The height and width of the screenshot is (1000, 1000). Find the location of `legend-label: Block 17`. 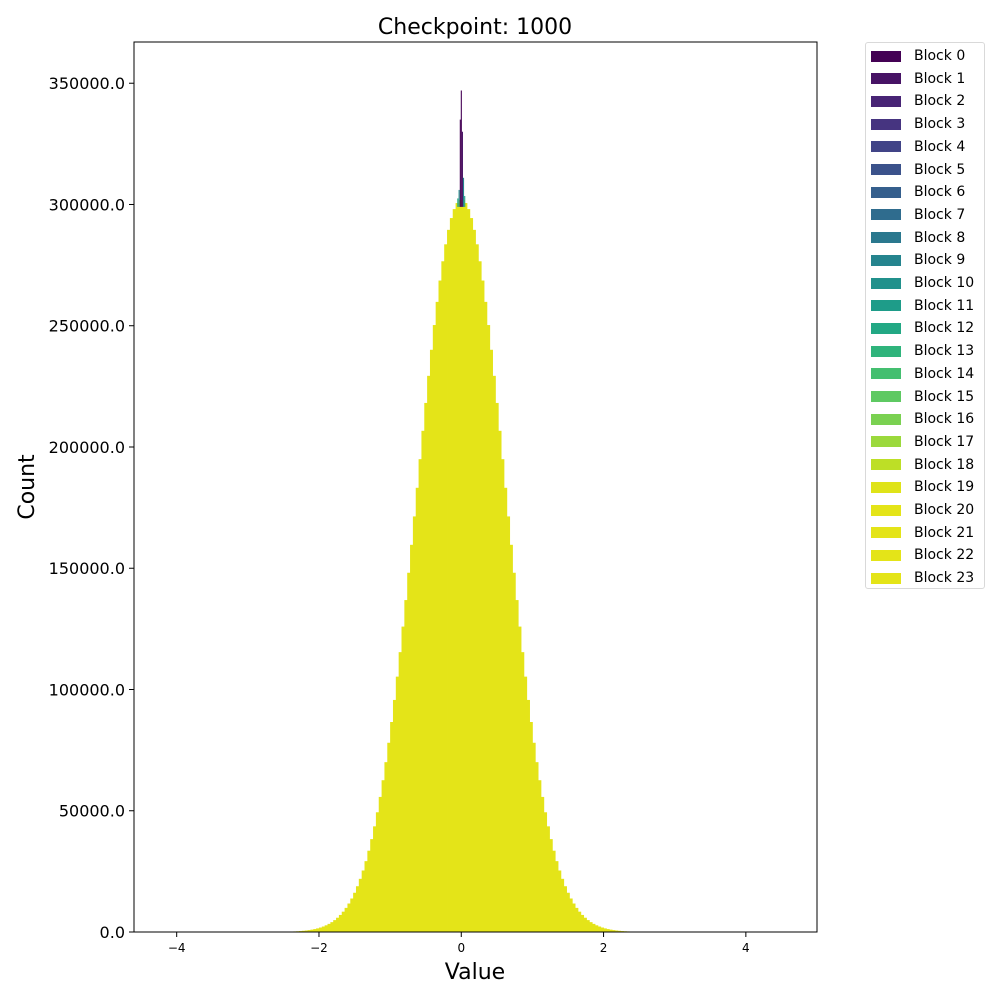

legend-label: Block 17 is located at coordinates (944, 441).